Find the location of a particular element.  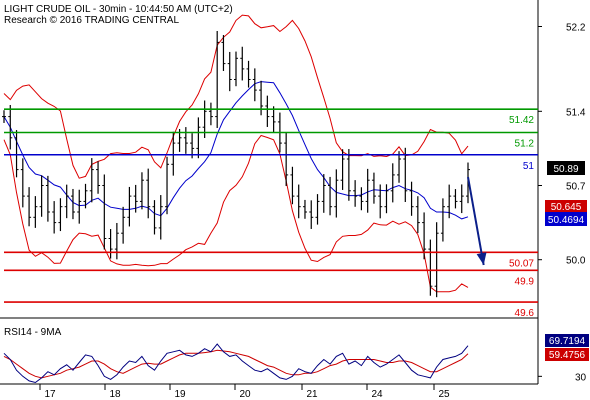

y-tick-label: 51.4 is located at coordinates (576, 112).